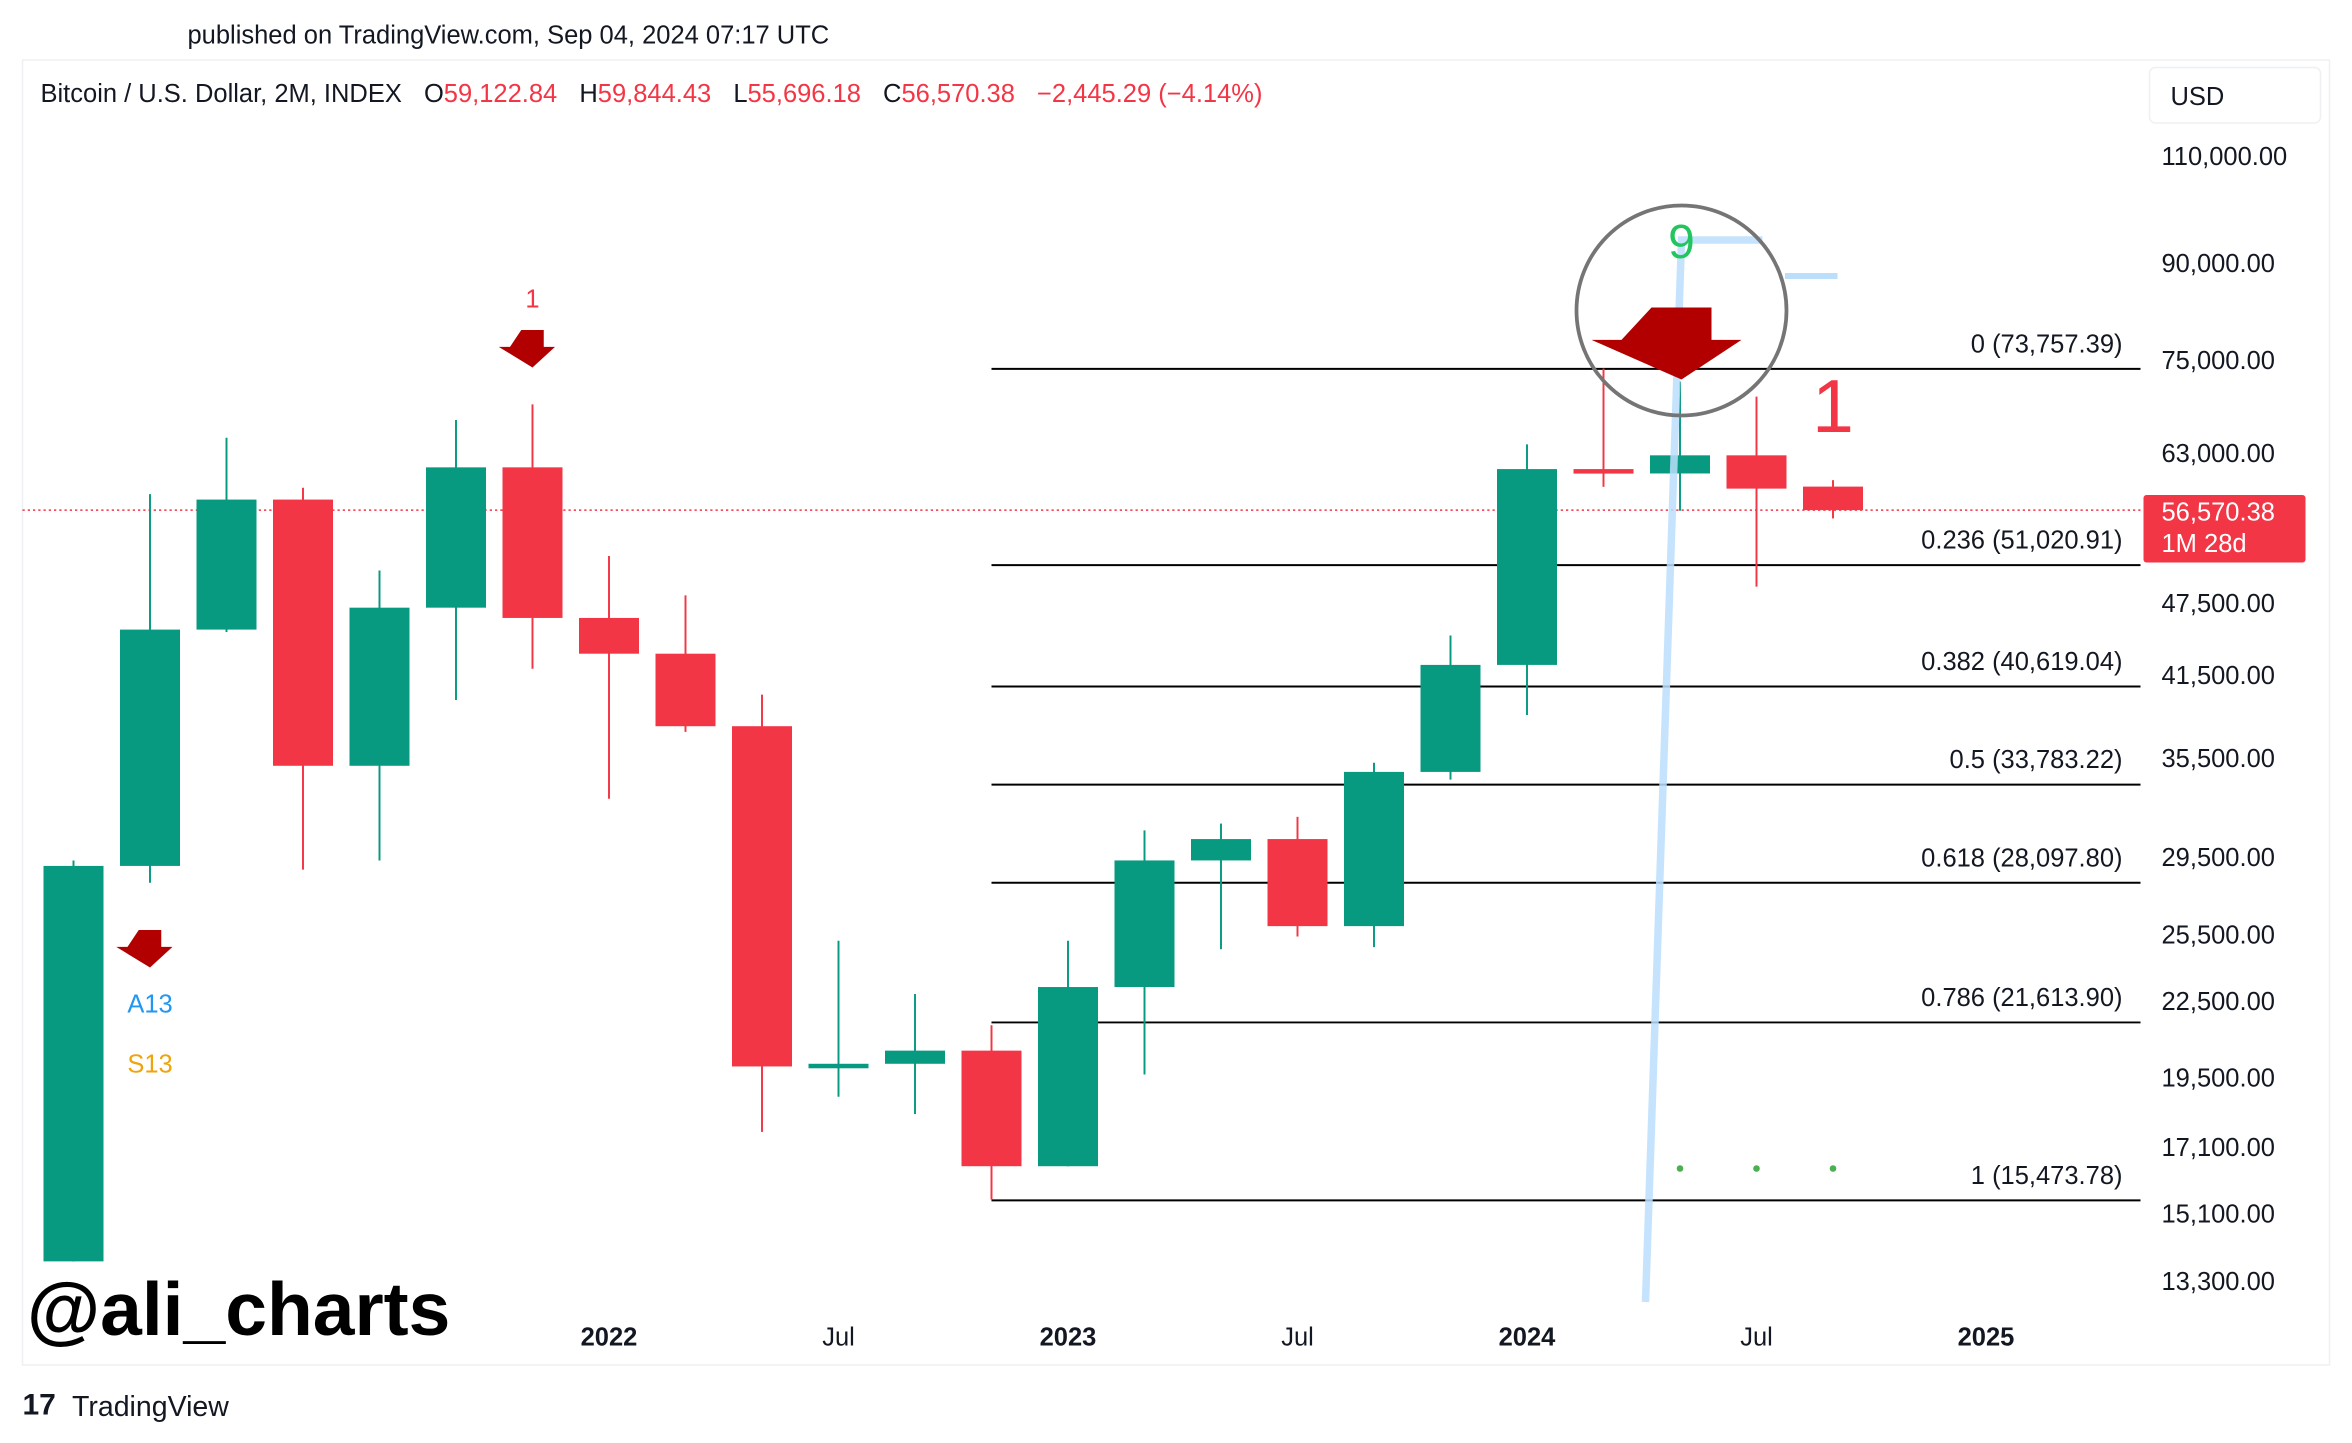  What do you see at coordinates (434, 94) in the screenshot?
I see `open-label: O` at bounding box center [434, 94].